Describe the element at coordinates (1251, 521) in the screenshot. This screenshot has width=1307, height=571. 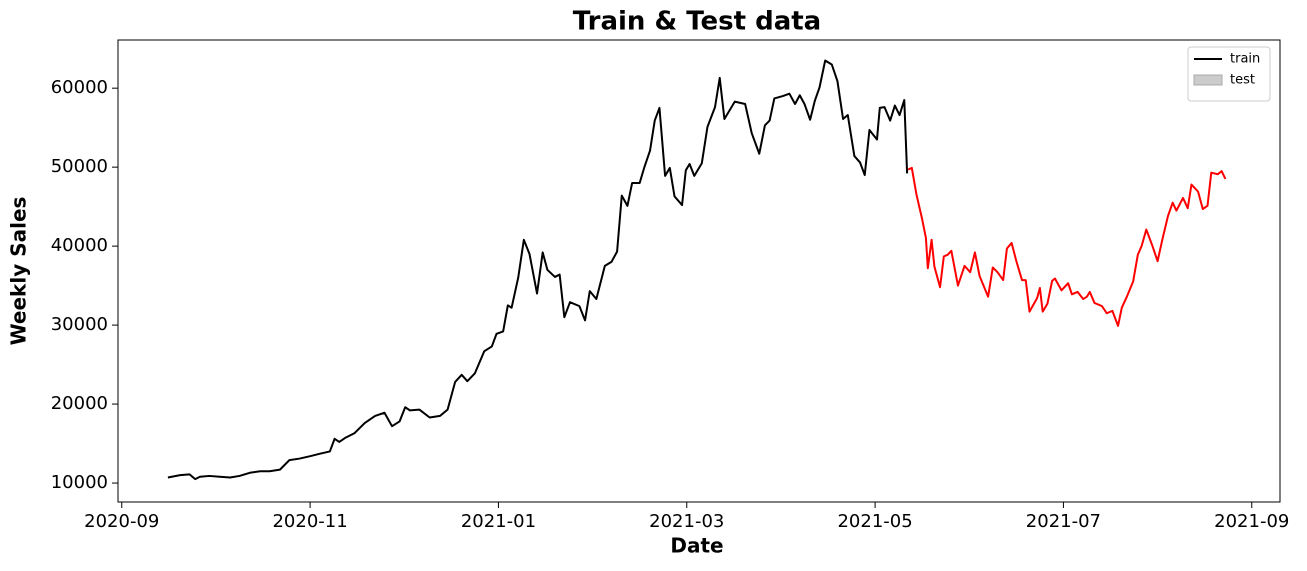
I see `x-tick-label: 2021-09` at that location.